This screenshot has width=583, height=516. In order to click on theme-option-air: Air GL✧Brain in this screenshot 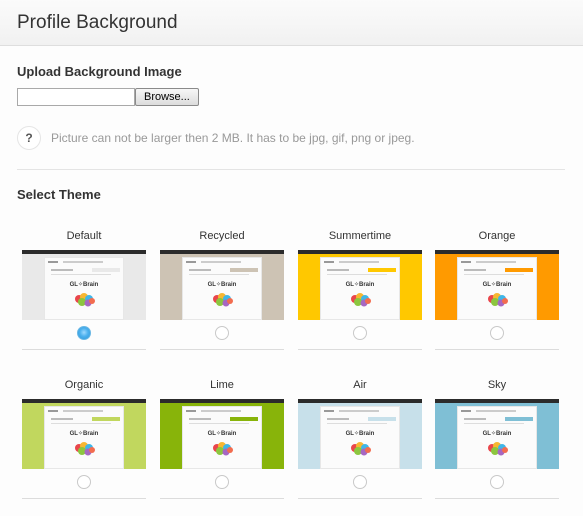, I will do `click(360, 438)`.